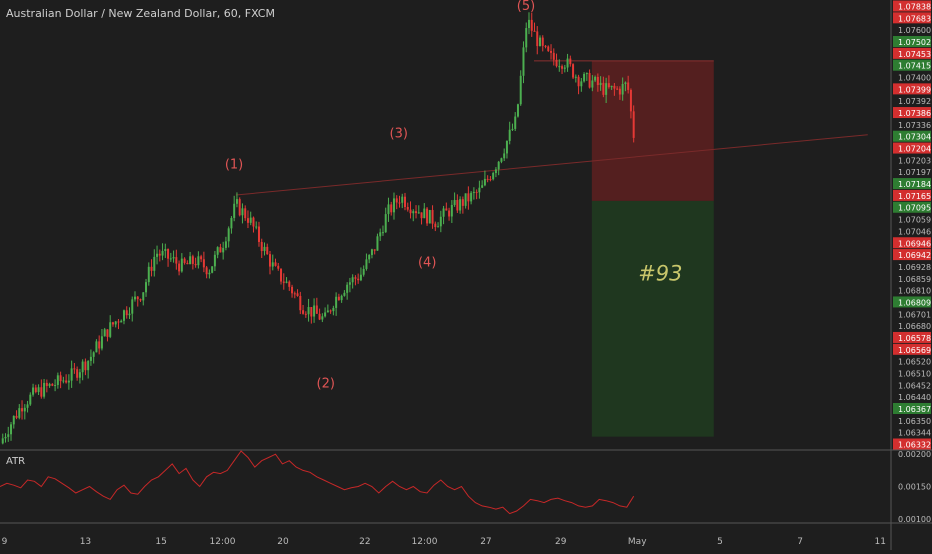 The image size is (932, 554). Describe the element at coordinates (914, 54) in the screenshot. I see `price-label: 1.07453` at that location.